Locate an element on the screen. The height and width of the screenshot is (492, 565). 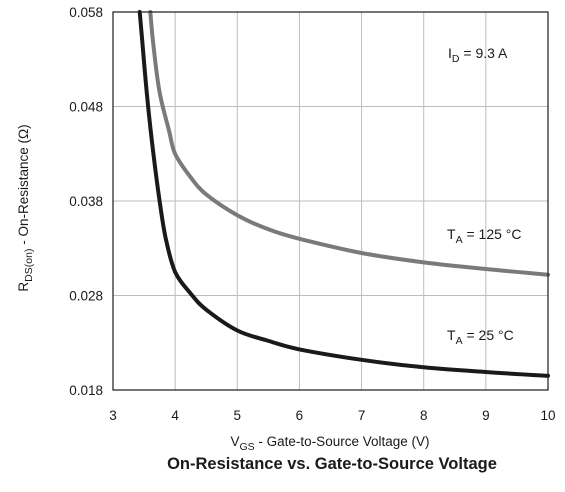
x-tick-label: 3 is located at coordinates (113, 415).